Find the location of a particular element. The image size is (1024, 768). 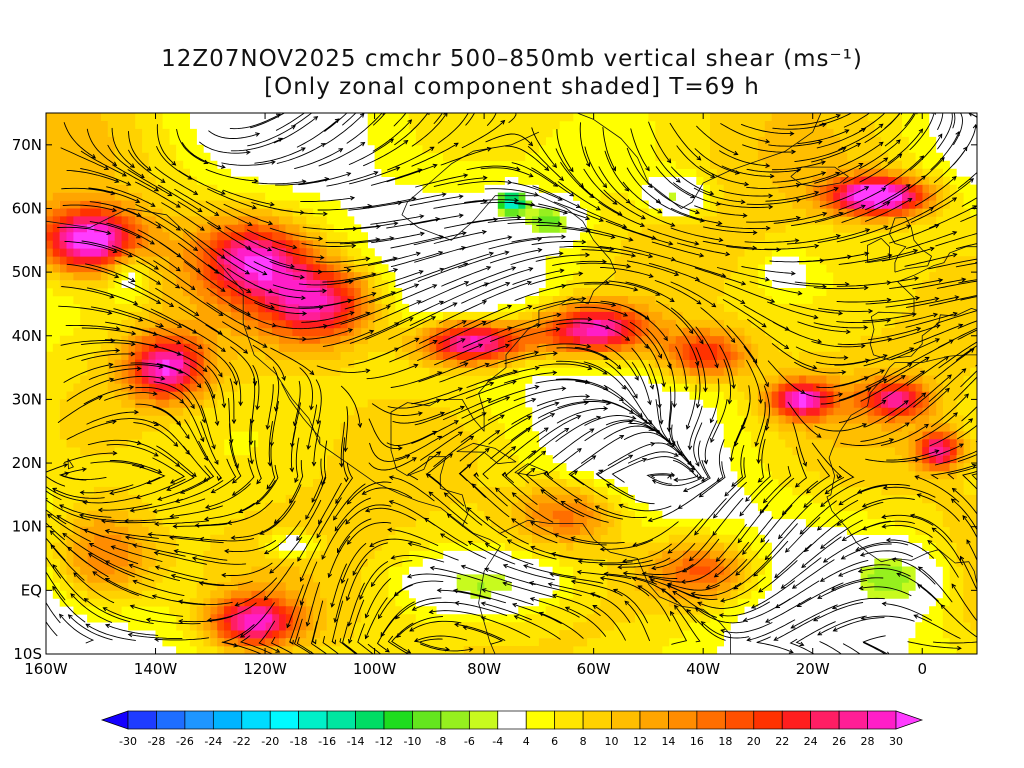

colorbar-label: -22 is located at coordinates (242, 741).